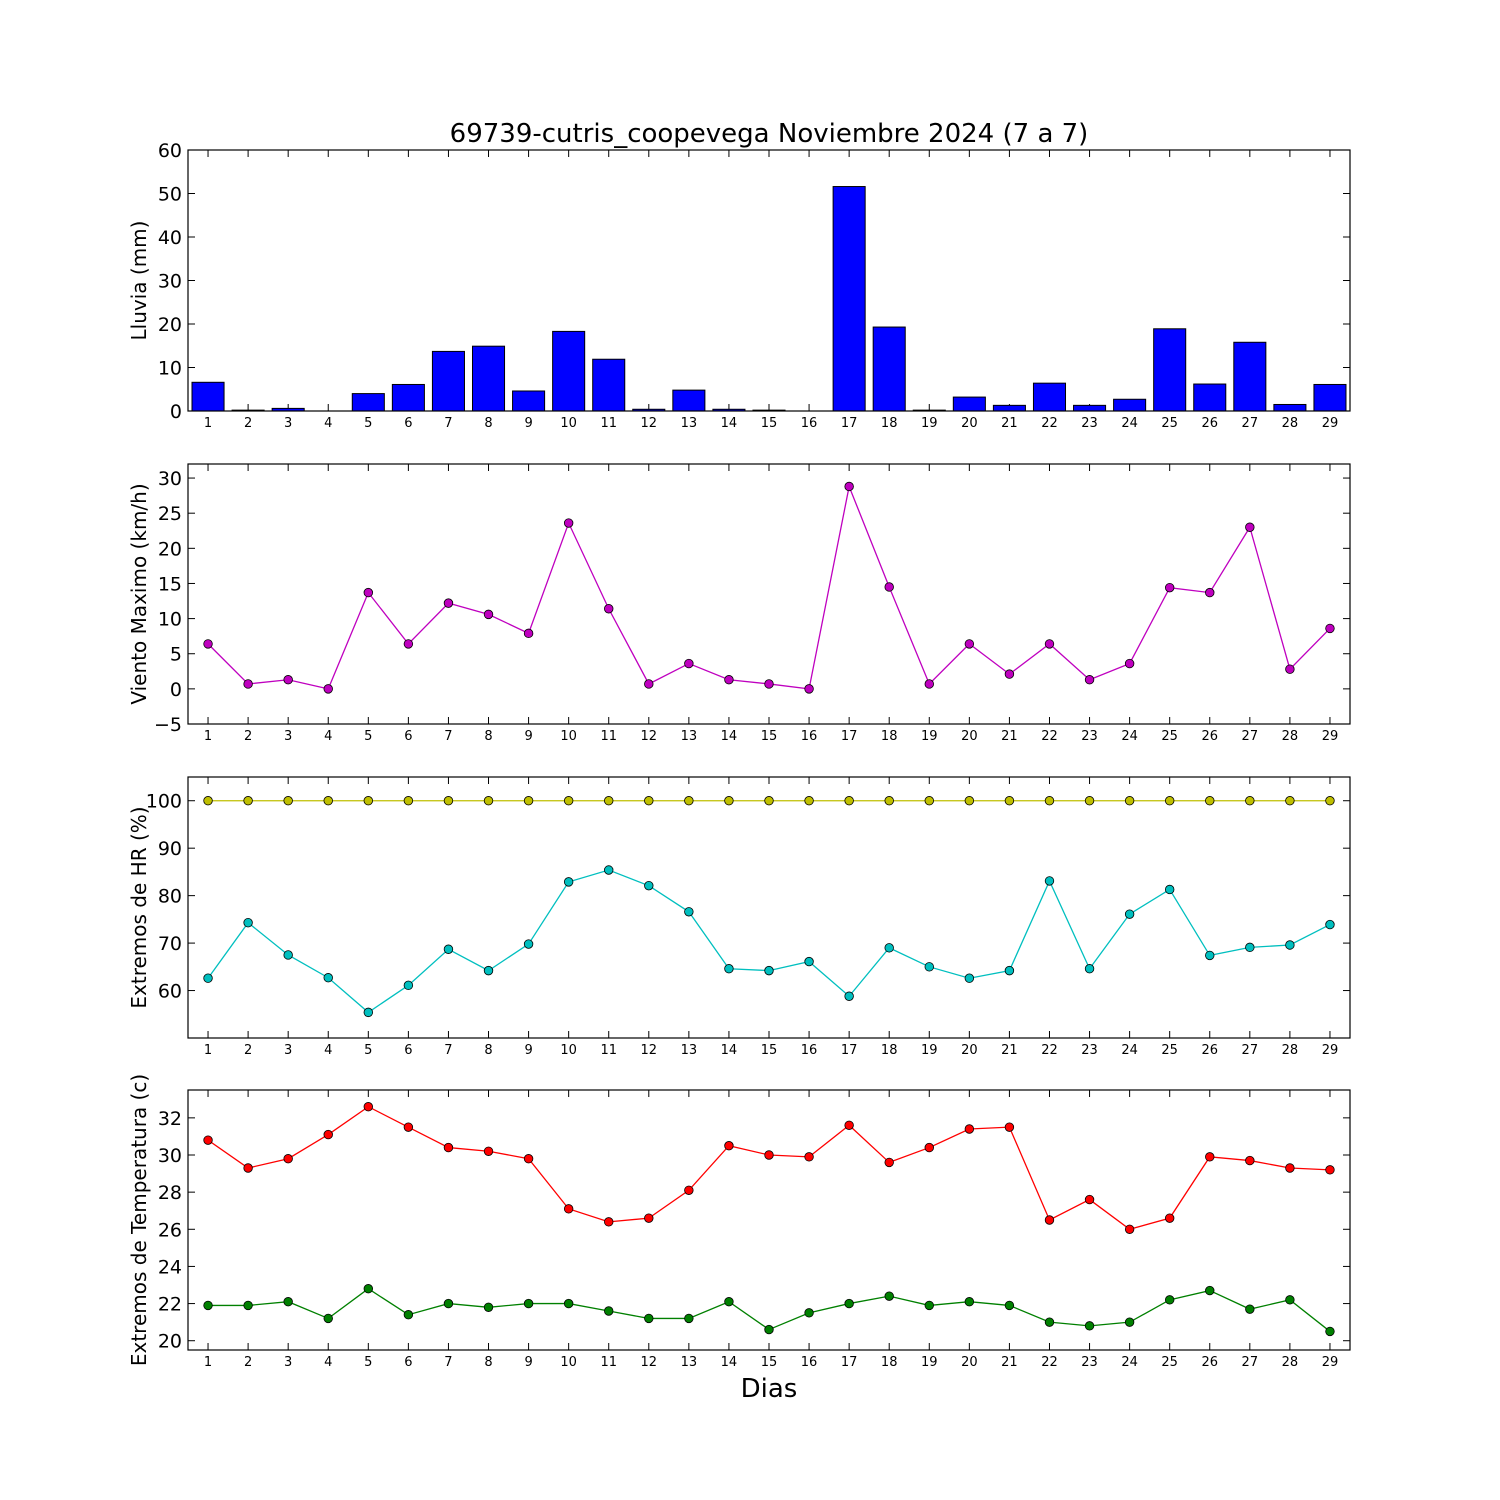  Describe the element at coordinates (139, 593) in the screenshot. I see `y-axis-label: Viento Maximo (km/h)` at that location.